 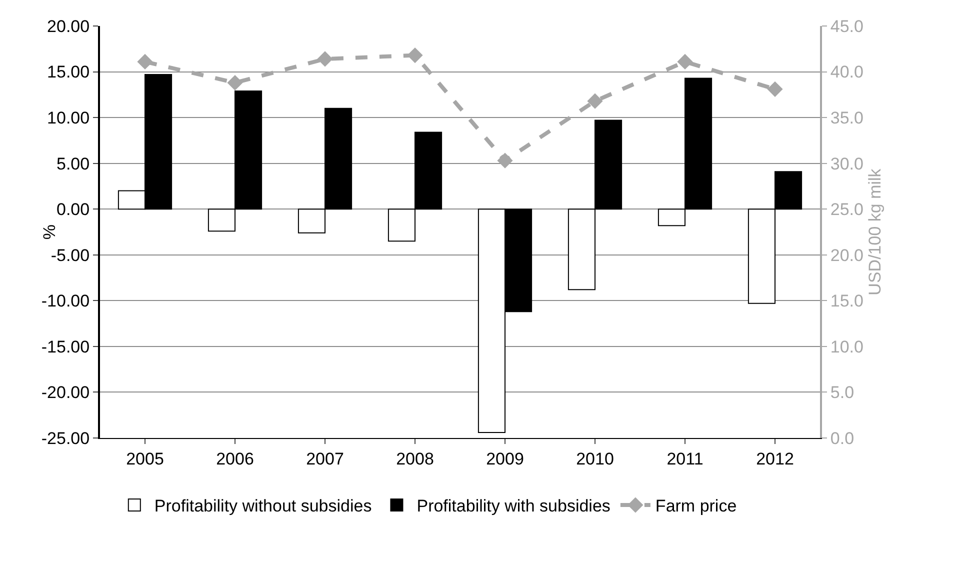 What do you see at coordinates (235, 458) in the screenshot?
I see `x-tick-label: 2006` at bounding box center [235, 458].